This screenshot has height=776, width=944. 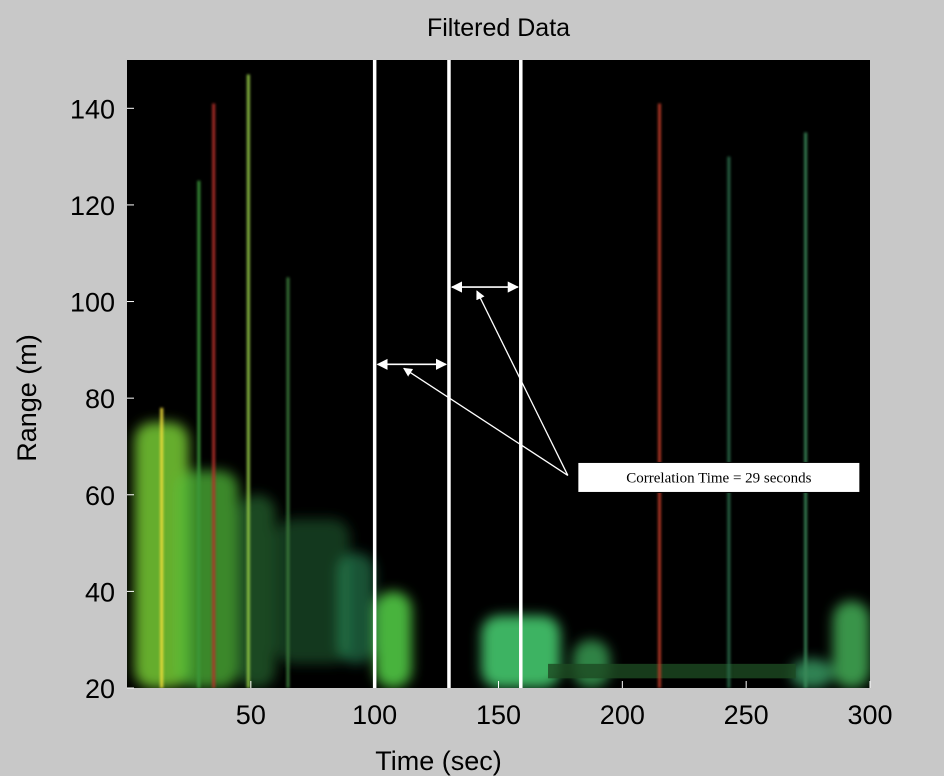 What do you see at coordinates (27, 398) in the screenshot?
I see `y-axis-label: Range (m)` at bounding box center [27, 398].